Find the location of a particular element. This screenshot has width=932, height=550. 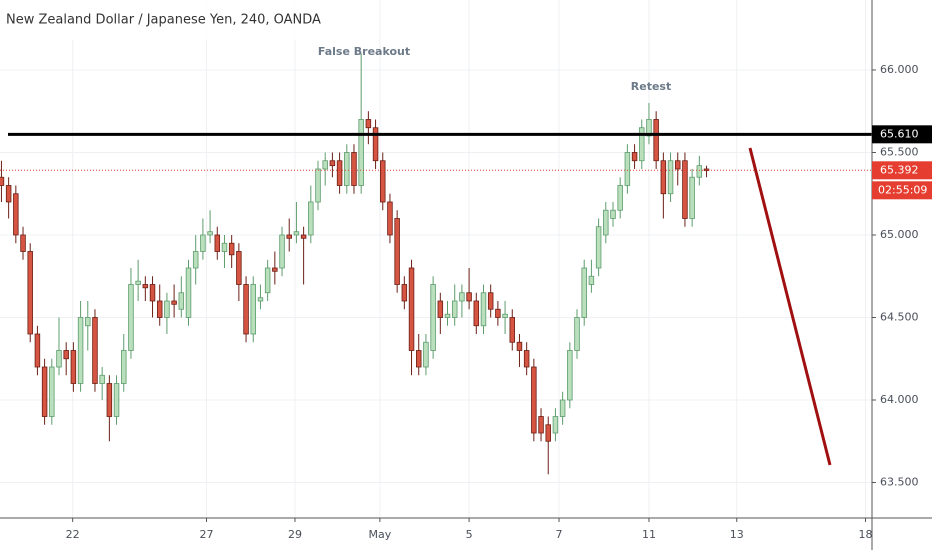

x-tick-label: 27 is located at coordinates (206, 534).